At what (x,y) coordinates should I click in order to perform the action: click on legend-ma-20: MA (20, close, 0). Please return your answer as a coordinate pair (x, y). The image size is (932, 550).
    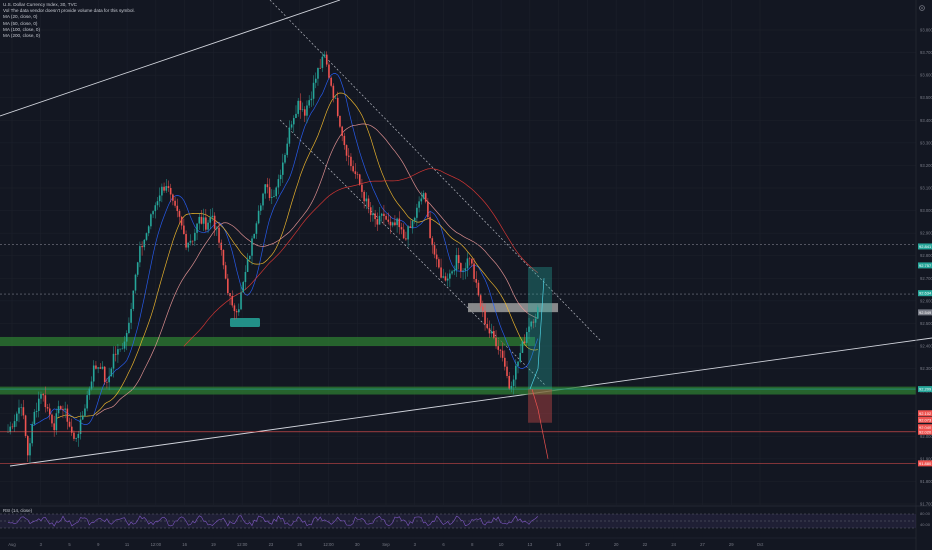
    Looking at the image, I should click on (20, 17).